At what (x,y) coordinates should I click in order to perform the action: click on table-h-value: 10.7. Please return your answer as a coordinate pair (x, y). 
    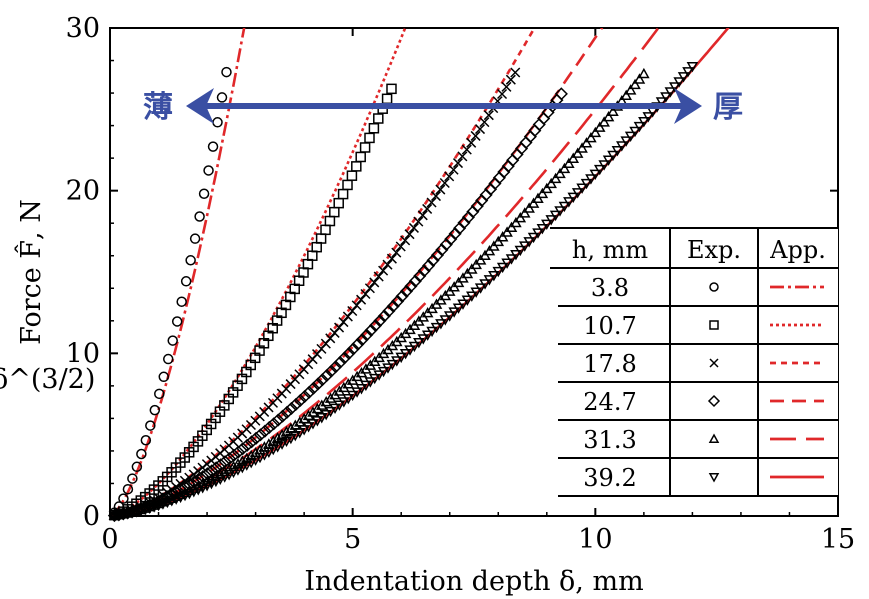
    Looking at the image, I should click on (609, 326).